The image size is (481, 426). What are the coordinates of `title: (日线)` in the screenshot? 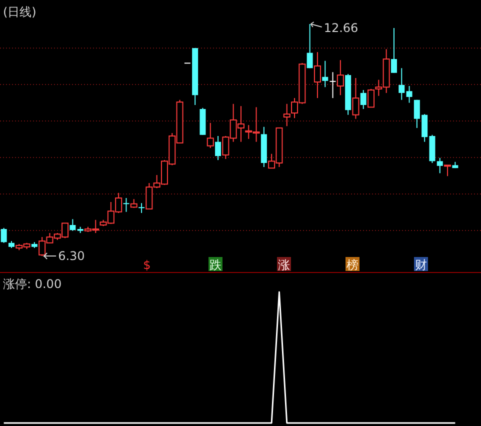 It's located at (19, 12).